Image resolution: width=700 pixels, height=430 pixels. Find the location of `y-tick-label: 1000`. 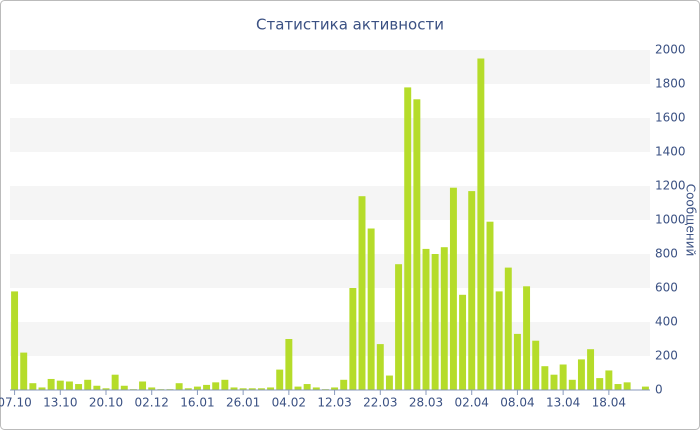

y-tick-label: 1000 is located at coordinates (670, 220).